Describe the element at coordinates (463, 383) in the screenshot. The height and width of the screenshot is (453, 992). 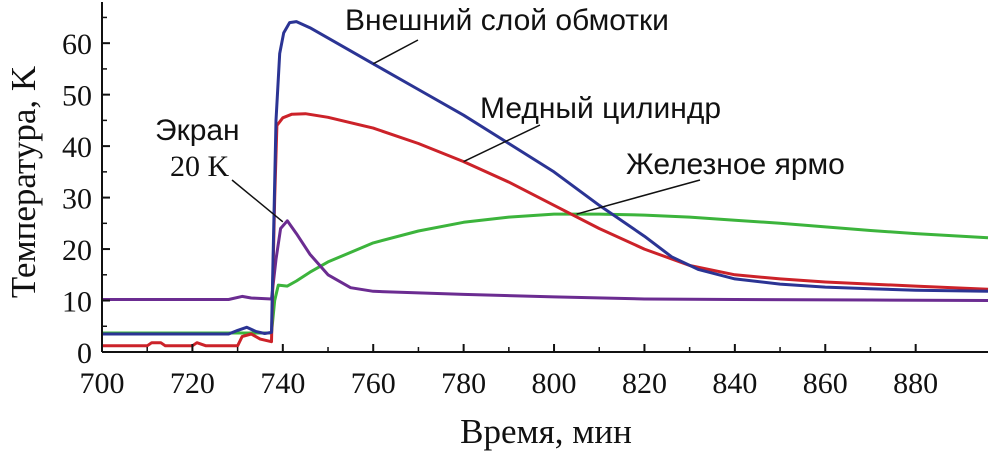
I see `x-tick-label: 780` at that location.